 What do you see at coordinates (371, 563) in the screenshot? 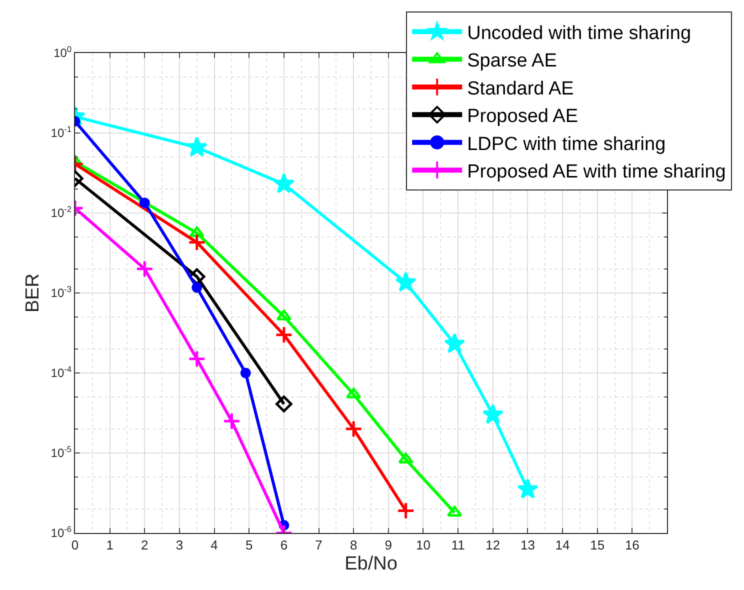
I see `x-axis-title: Eb/No` at bounding box center [371, 563].